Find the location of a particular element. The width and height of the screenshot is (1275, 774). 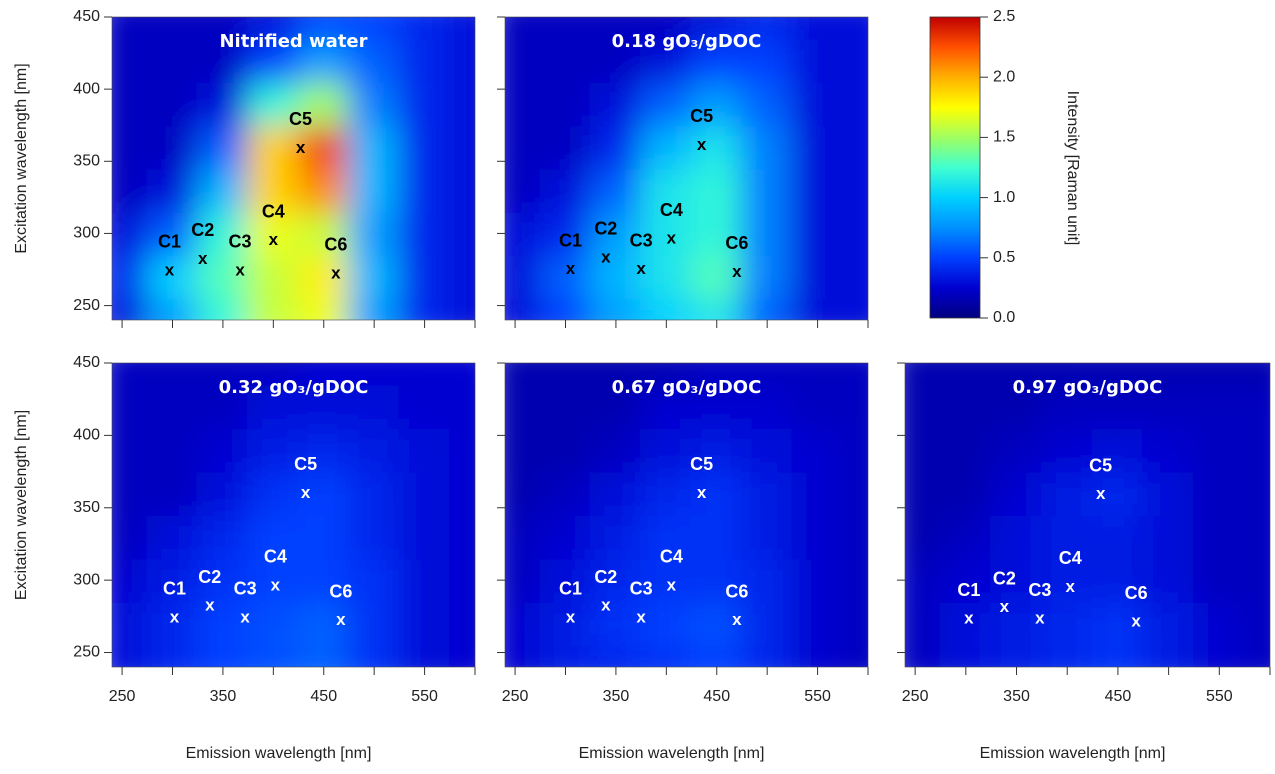

colorbar-tick-label: 0.5 is located at coordinates (1004, 257).